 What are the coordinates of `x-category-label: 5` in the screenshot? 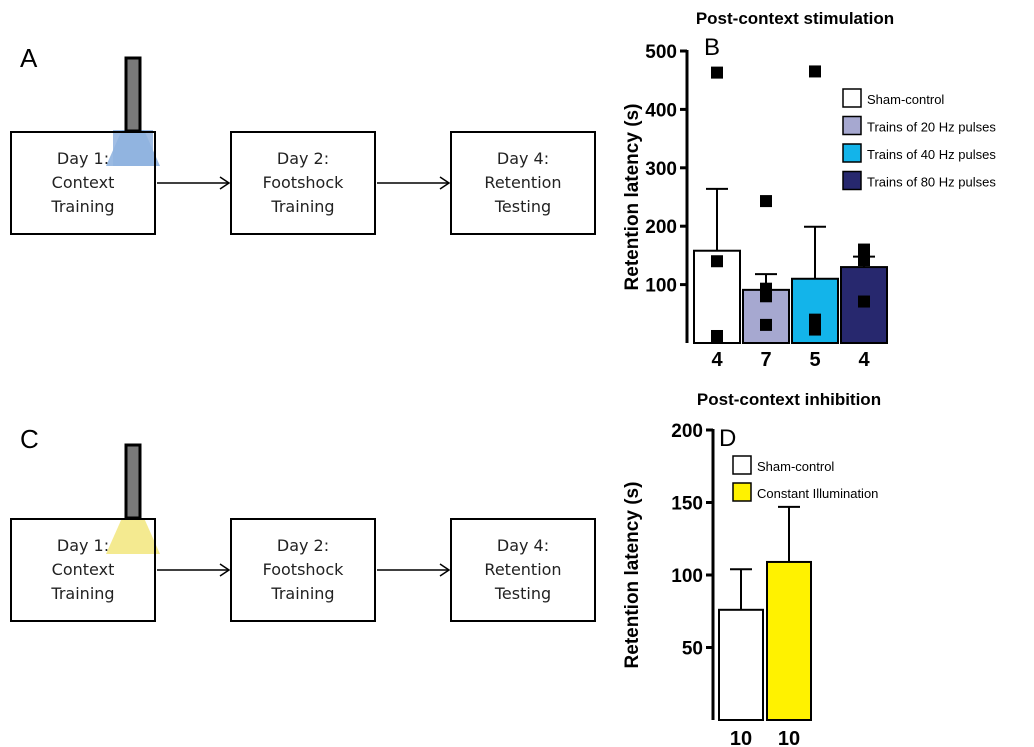 It's located at (814, 360).